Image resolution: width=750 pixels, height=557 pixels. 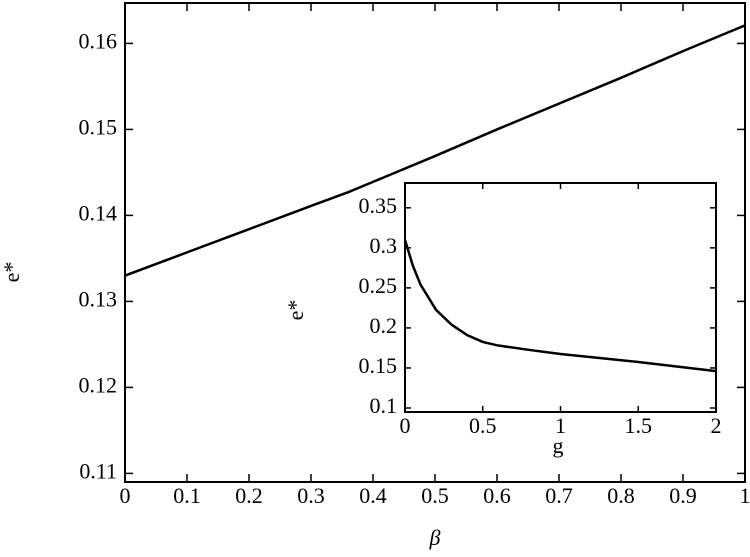 What do you see at coordinates (384, 405) in the screenshot?
I see `y-tick-label: 0.1` at bounding box center [384, 405].